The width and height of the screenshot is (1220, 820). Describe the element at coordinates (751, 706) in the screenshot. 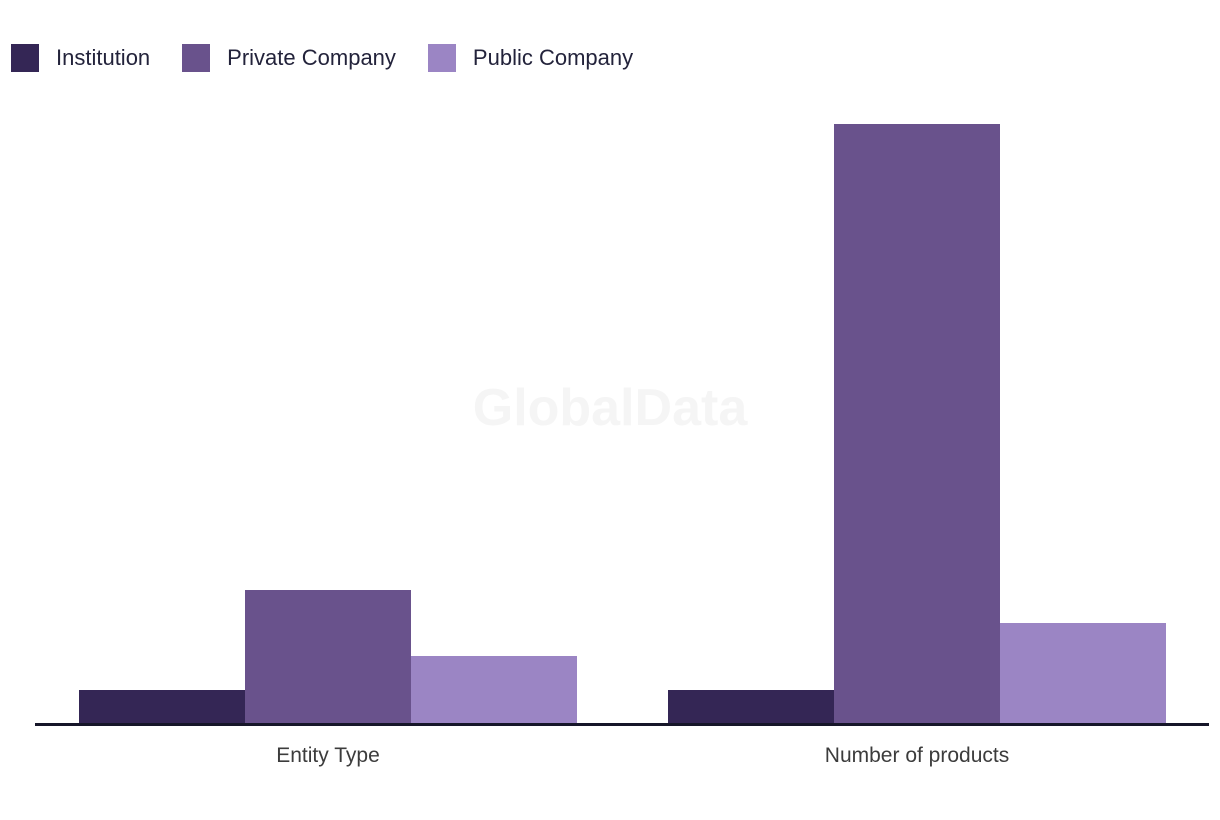

I see `bar-number-of-products-institution` at that location.